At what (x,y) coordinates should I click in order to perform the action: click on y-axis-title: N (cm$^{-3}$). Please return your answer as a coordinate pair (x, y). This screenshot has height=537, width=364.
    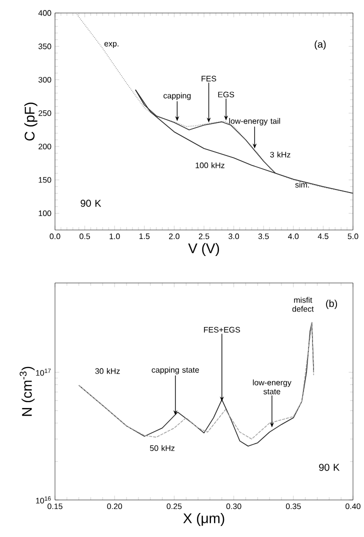
    Looking at the image, I should click on (27, 391).